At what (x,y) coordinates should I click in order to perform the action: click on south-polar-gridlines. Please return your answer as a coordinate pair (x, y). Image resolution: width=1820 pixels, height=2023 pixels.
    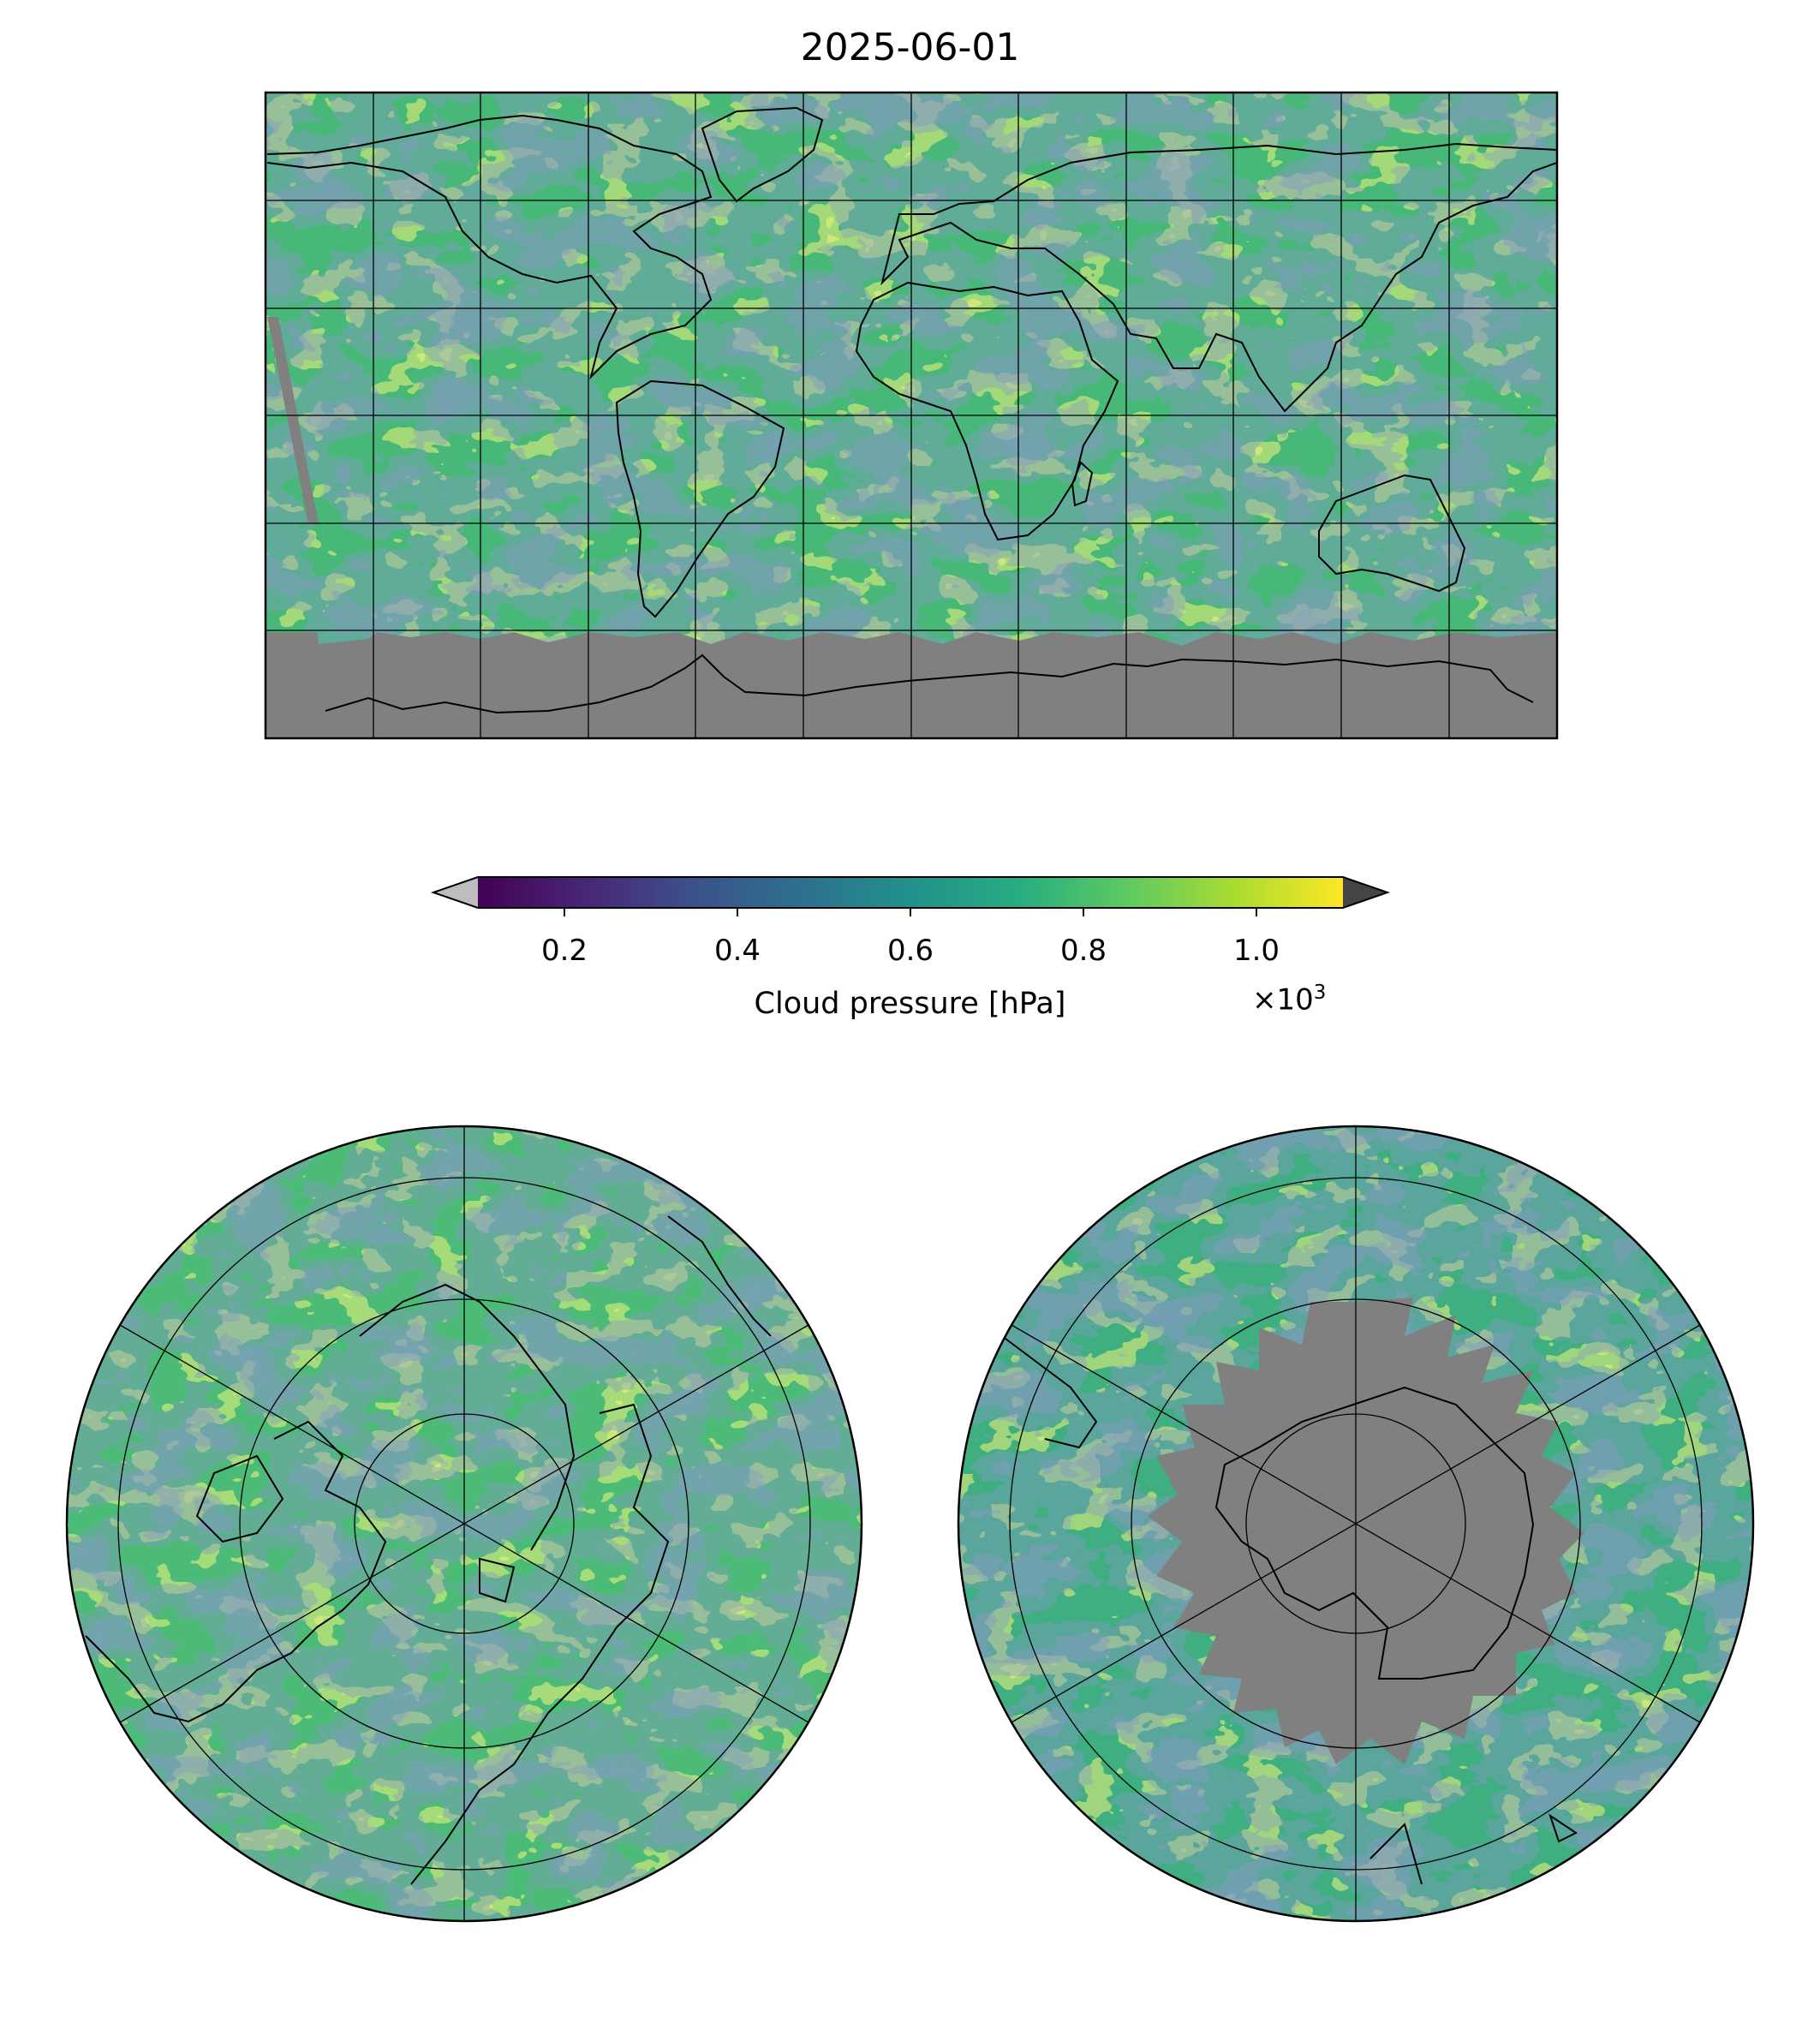
    Looking at the image, I should click on (1356, 1523).